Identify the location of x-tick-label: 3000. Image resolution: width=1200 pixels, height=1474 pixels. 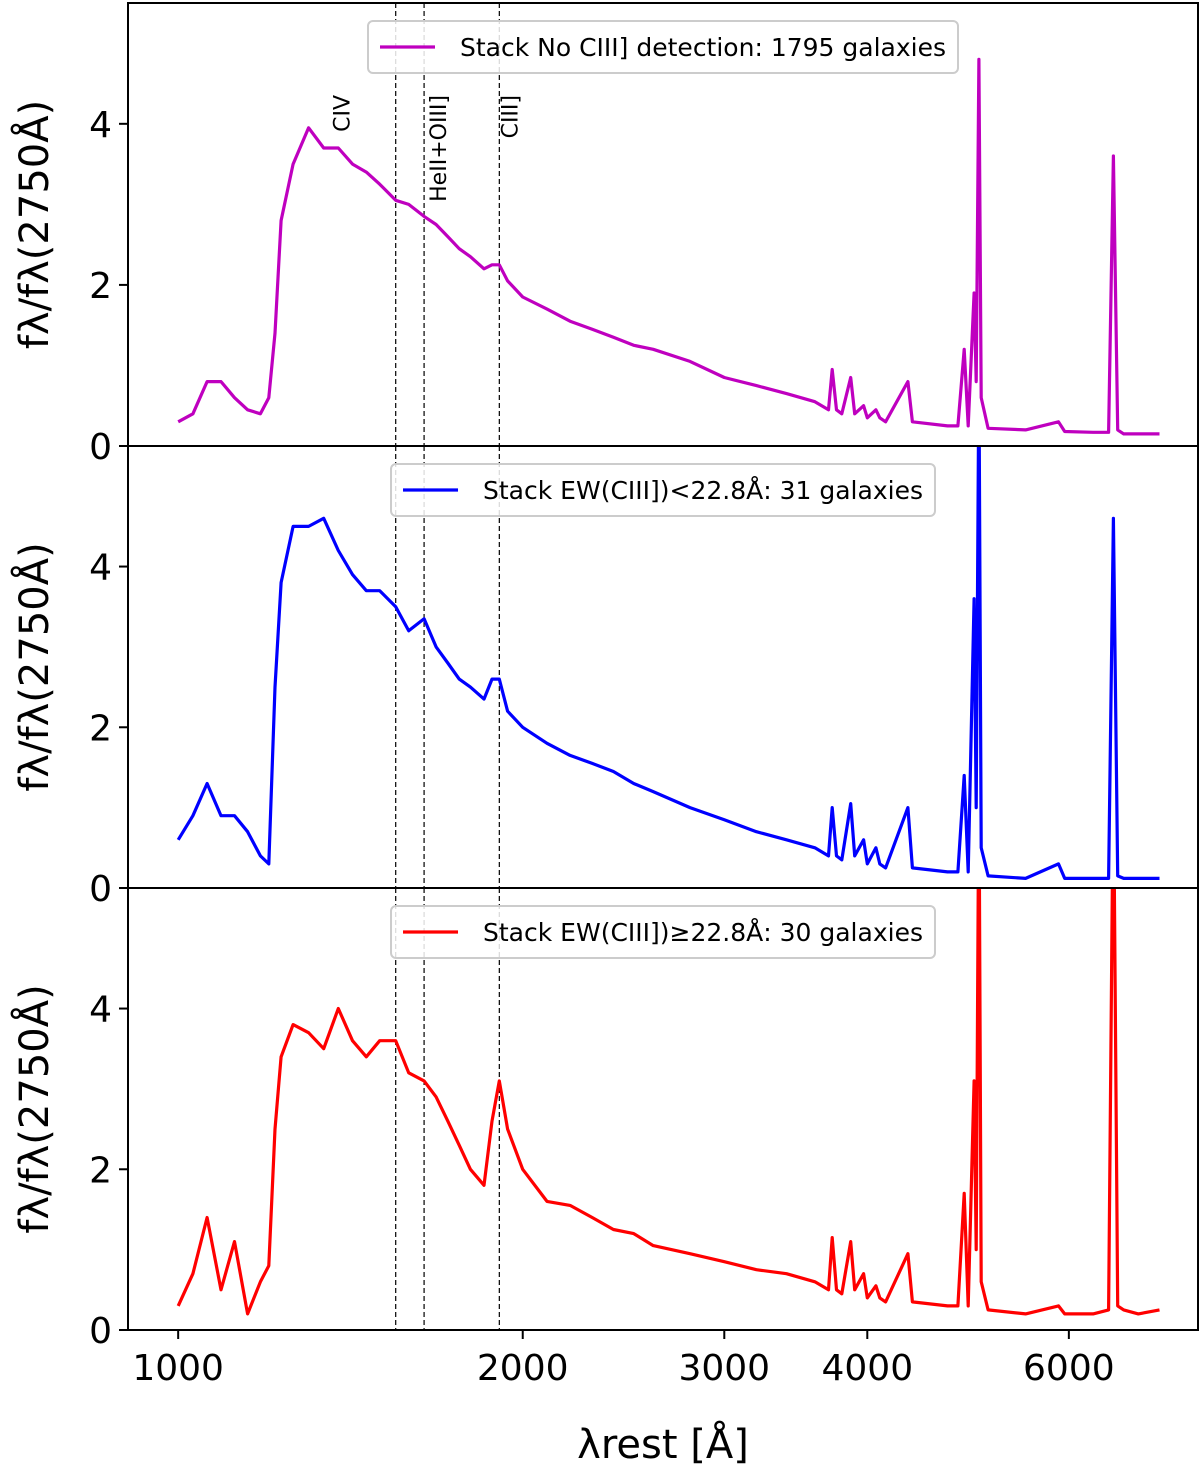
(724, 1368).